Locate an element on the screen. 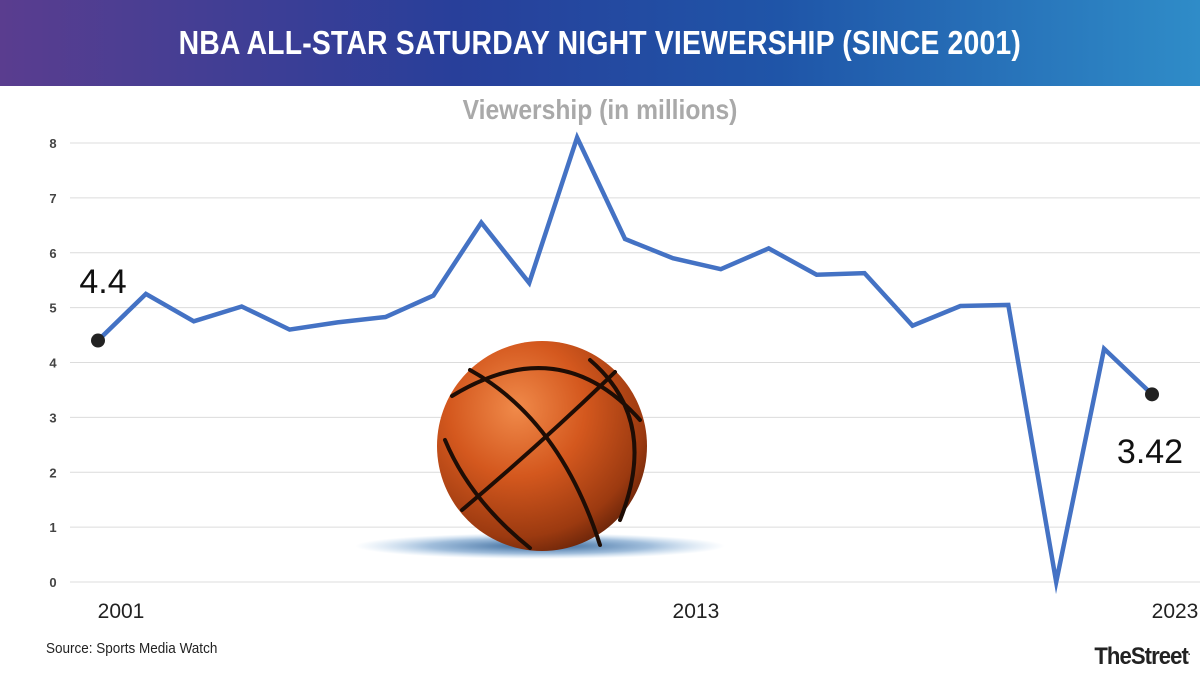  y-tick-label: 2 is located at coordinates (52, 472).